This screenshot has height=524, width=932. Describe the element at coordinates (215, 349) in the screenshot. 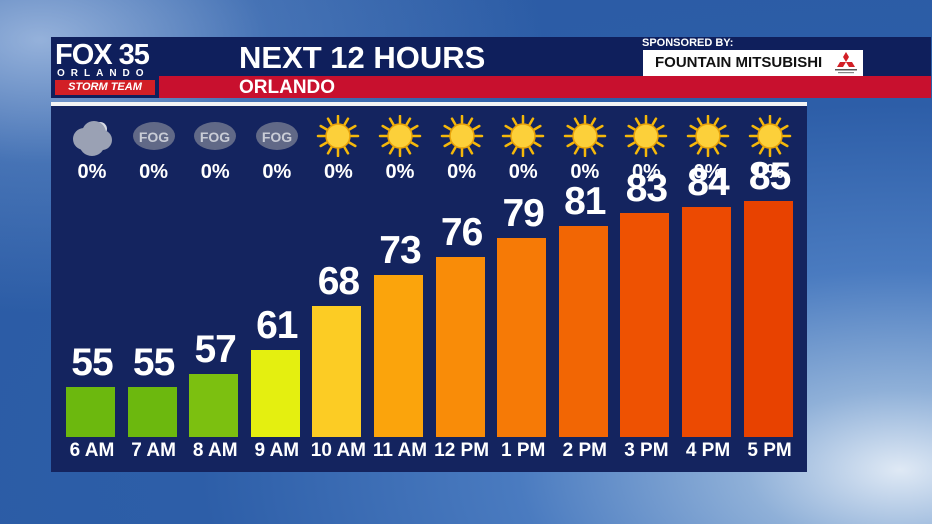

I see `temperature-label: 57` at that location.